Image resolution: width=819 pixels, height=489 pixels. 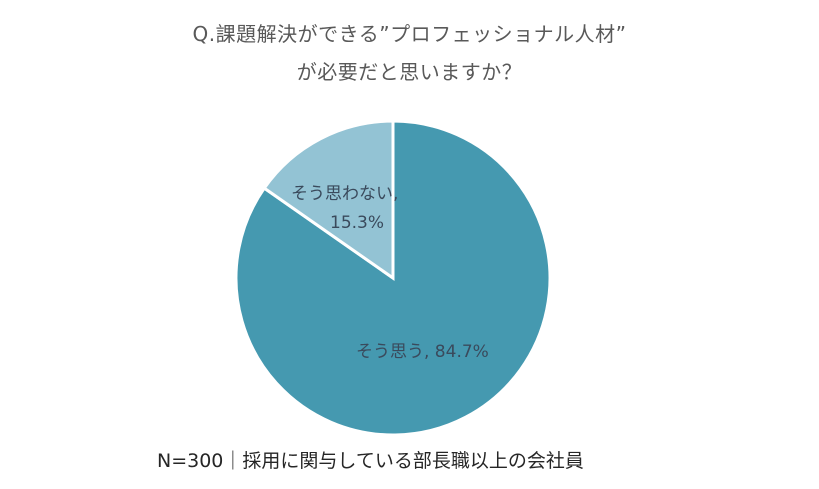 I want to click on chart-title-line-2: が必要だと思いますか？, so click(x=409, y=72).